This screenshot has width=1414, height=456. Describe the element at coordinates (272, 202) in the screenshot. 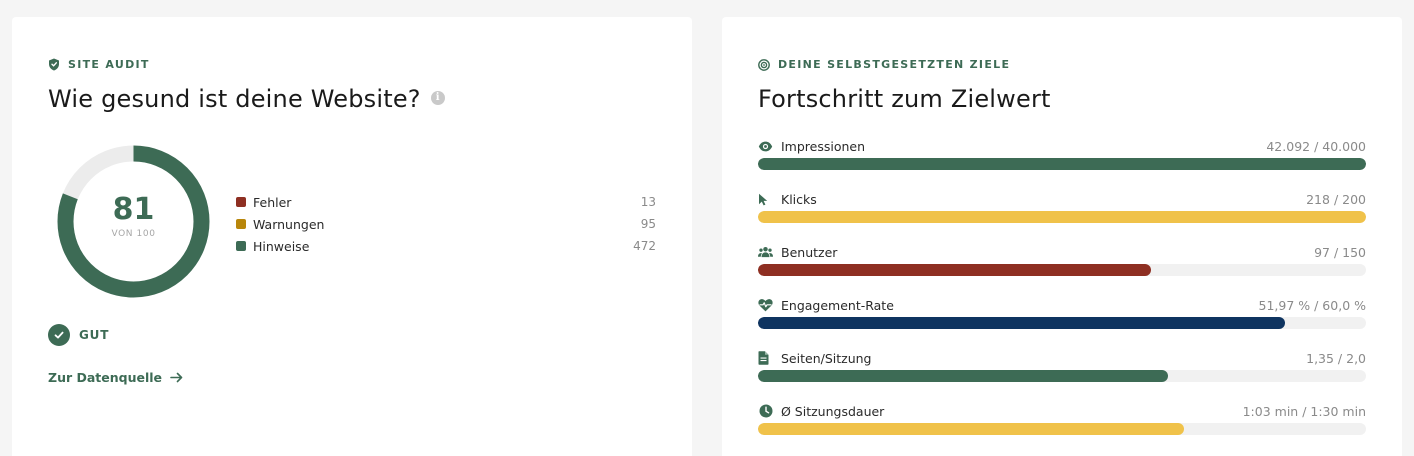

I see `legend-label: Fehler` at that location.